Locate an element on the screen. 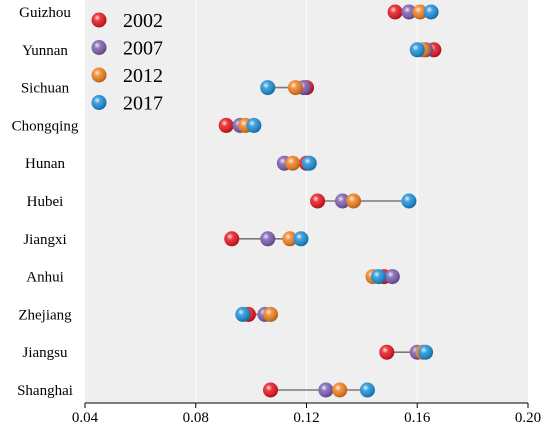  legend-item-2017: 2017 is located at coordinates (127, 104).